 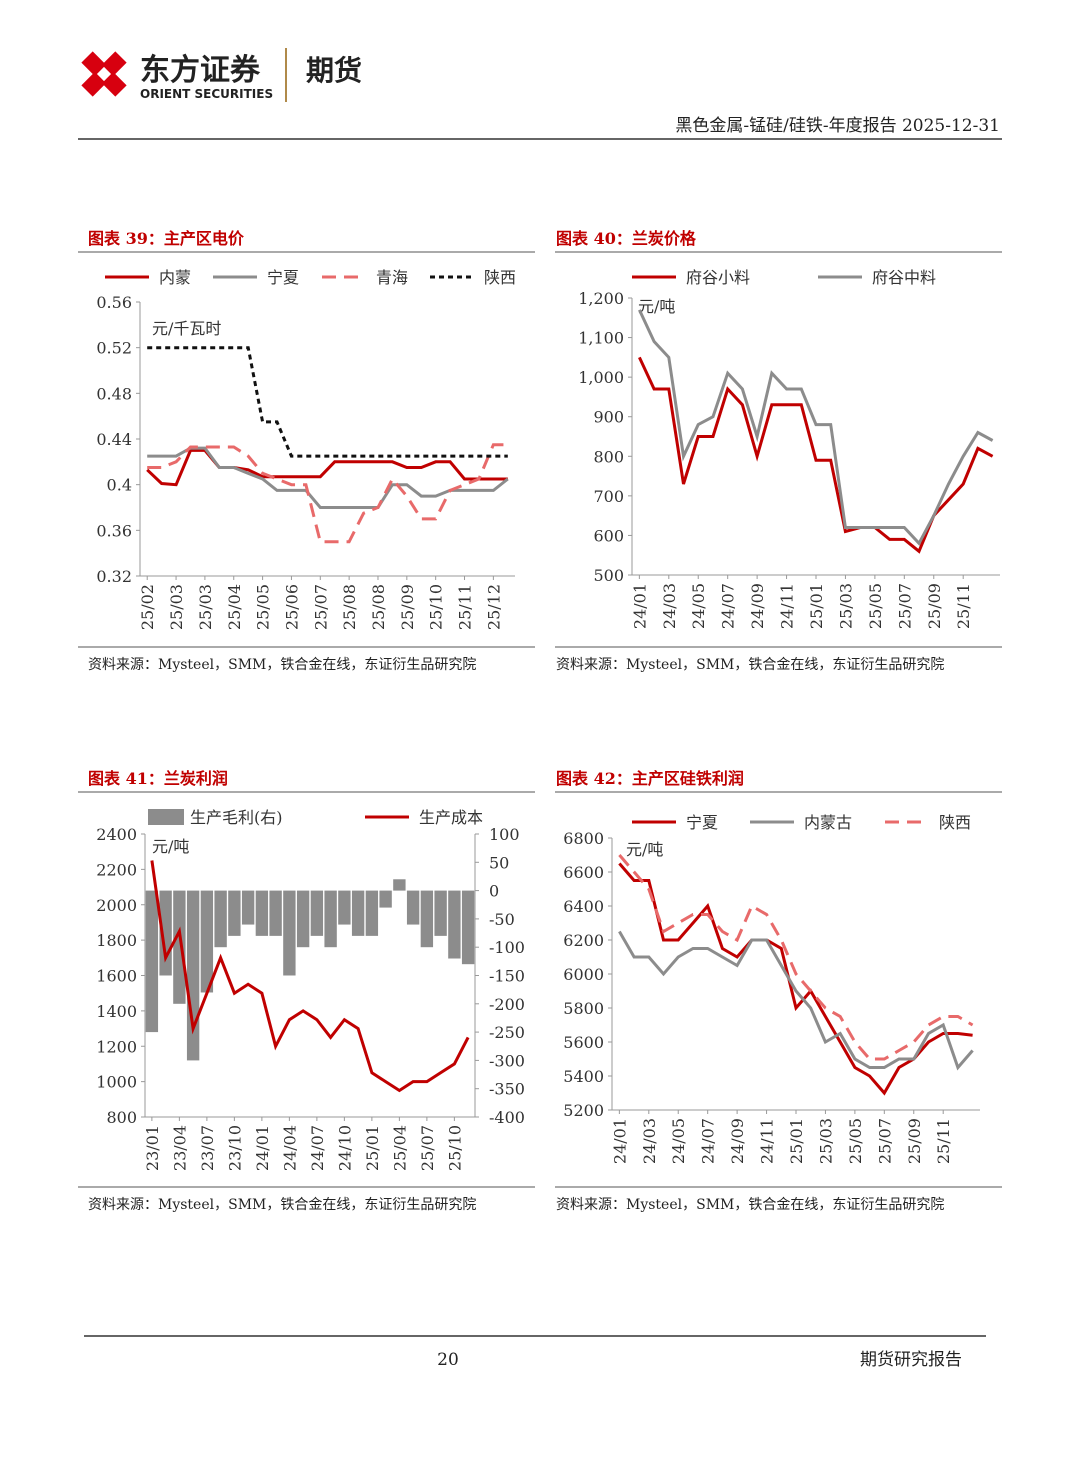 I want to click on y-tick-label: 1,200, so click(x=601, y=298).